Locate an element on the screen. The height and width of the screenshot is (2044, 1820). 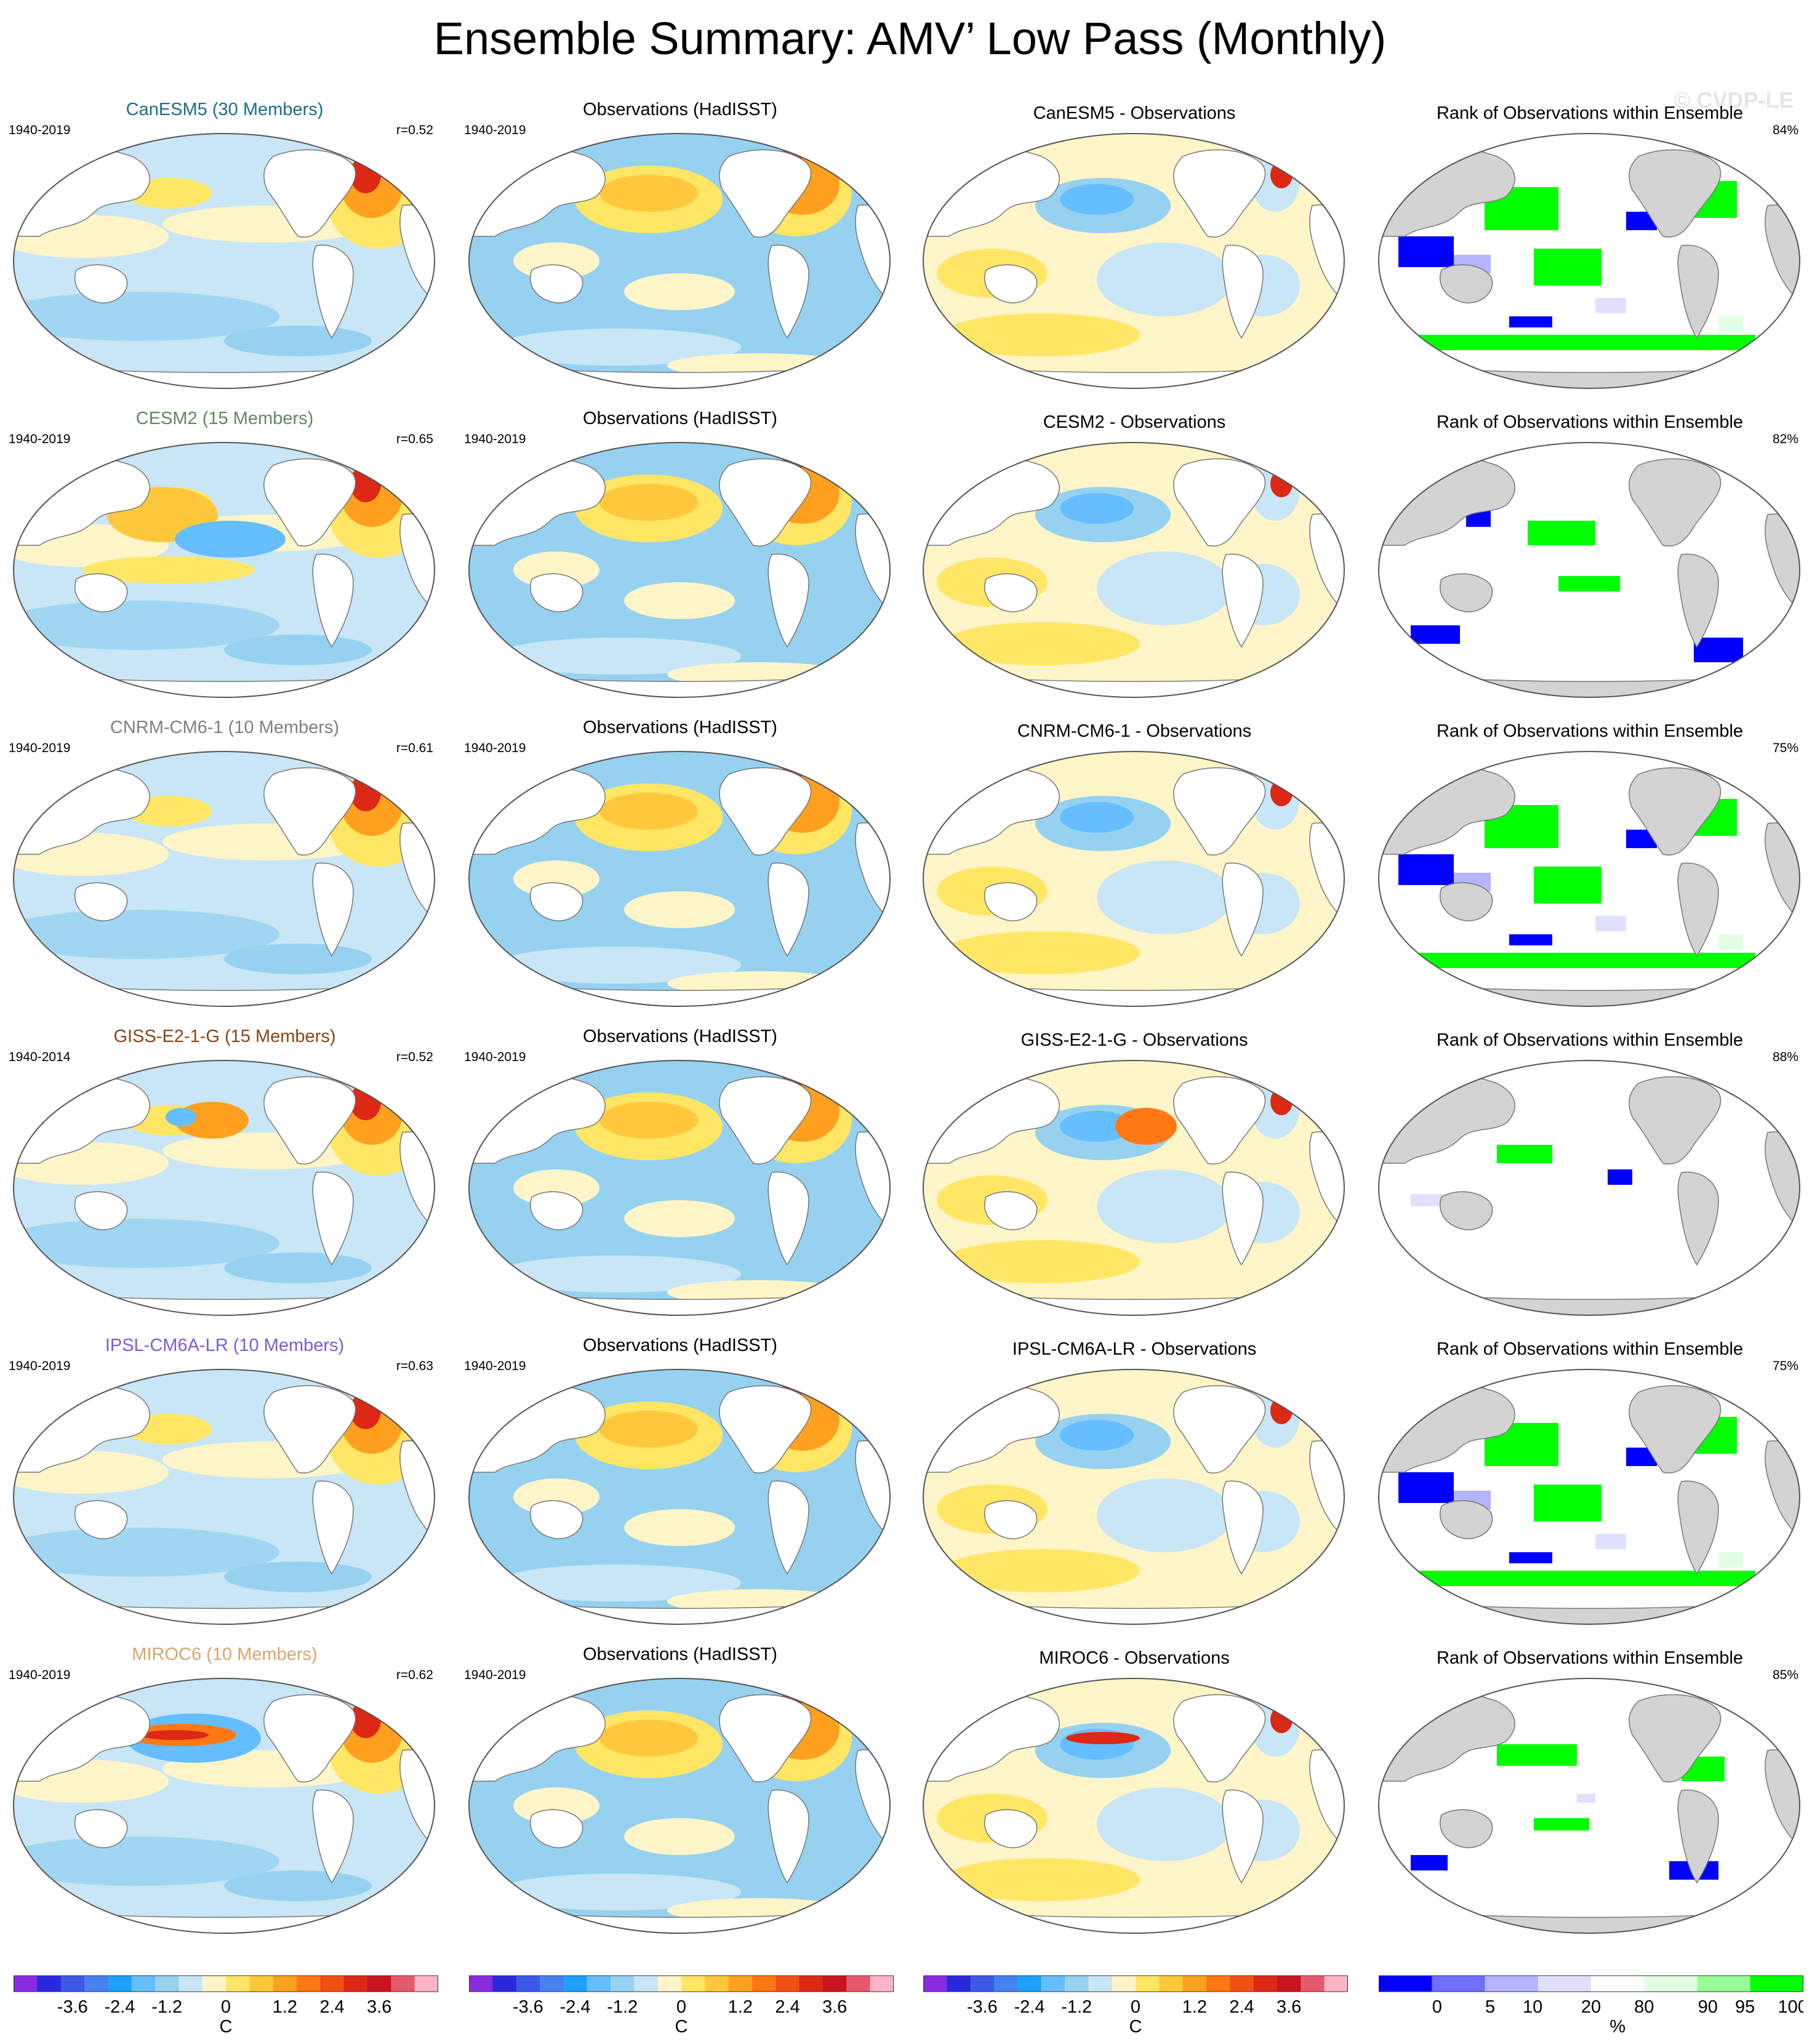
colorbar-diff: -3.6 -2.4 -1.2 0 1.2 2.4 3.6 C is located at coordinates (1136, 2005).